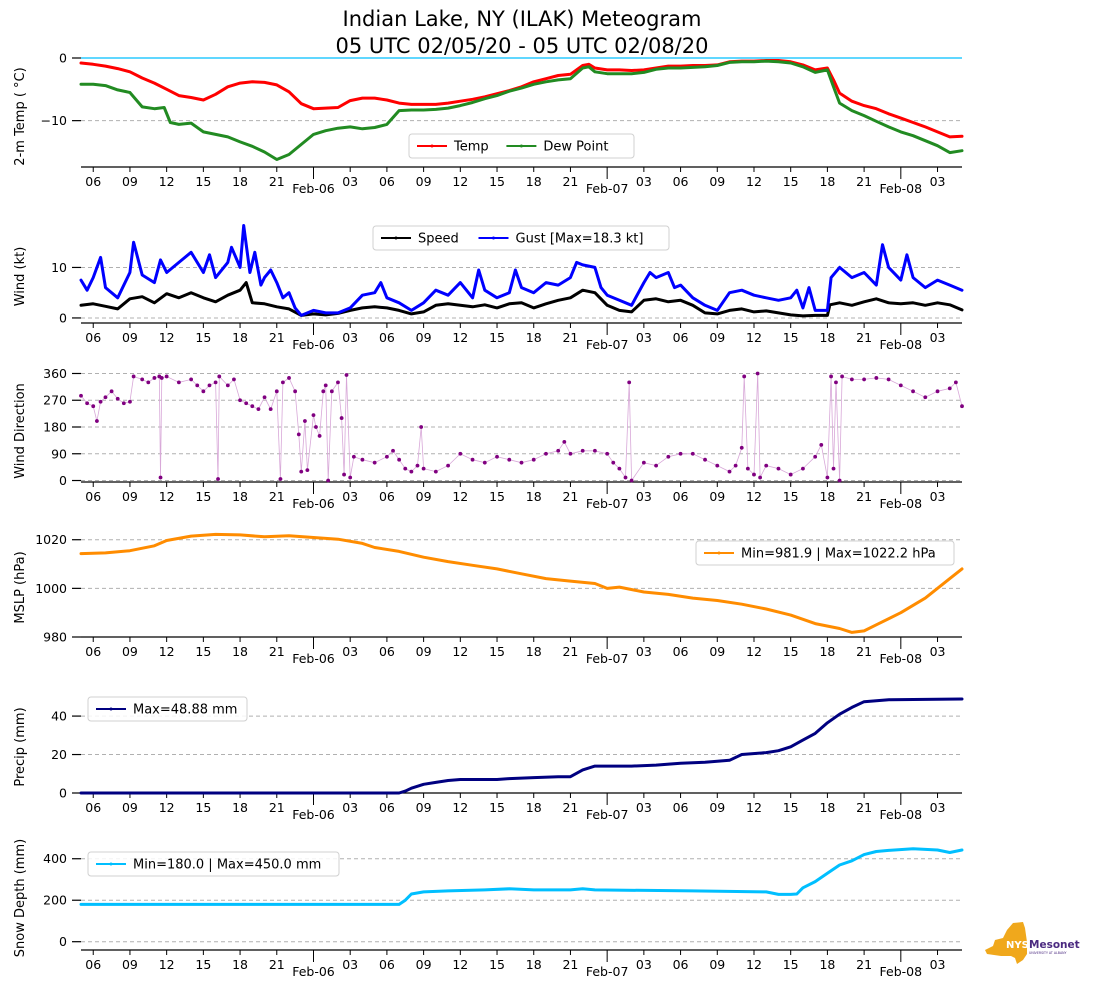 This screenshot has width=1094, height=1001. I want to click on y-tick-label: 20, so click(59, 754).